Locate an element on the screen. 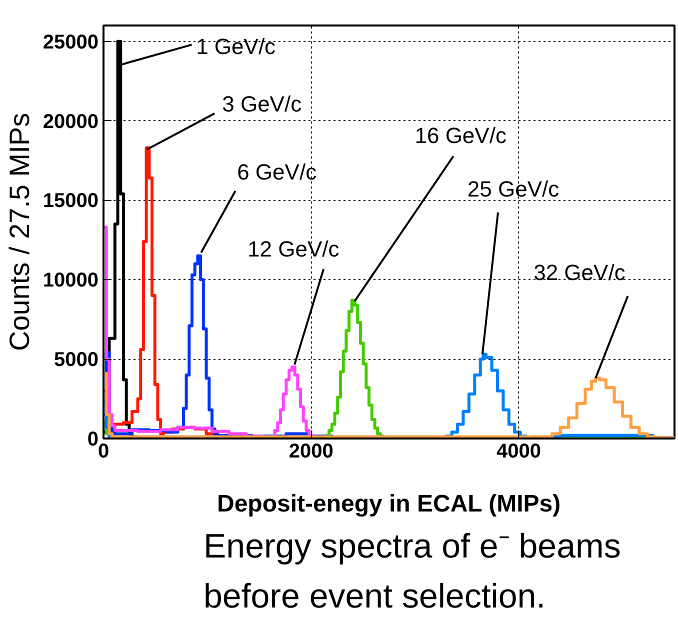  annotation: 6 GeV/c is located at coordinates (277, 172).